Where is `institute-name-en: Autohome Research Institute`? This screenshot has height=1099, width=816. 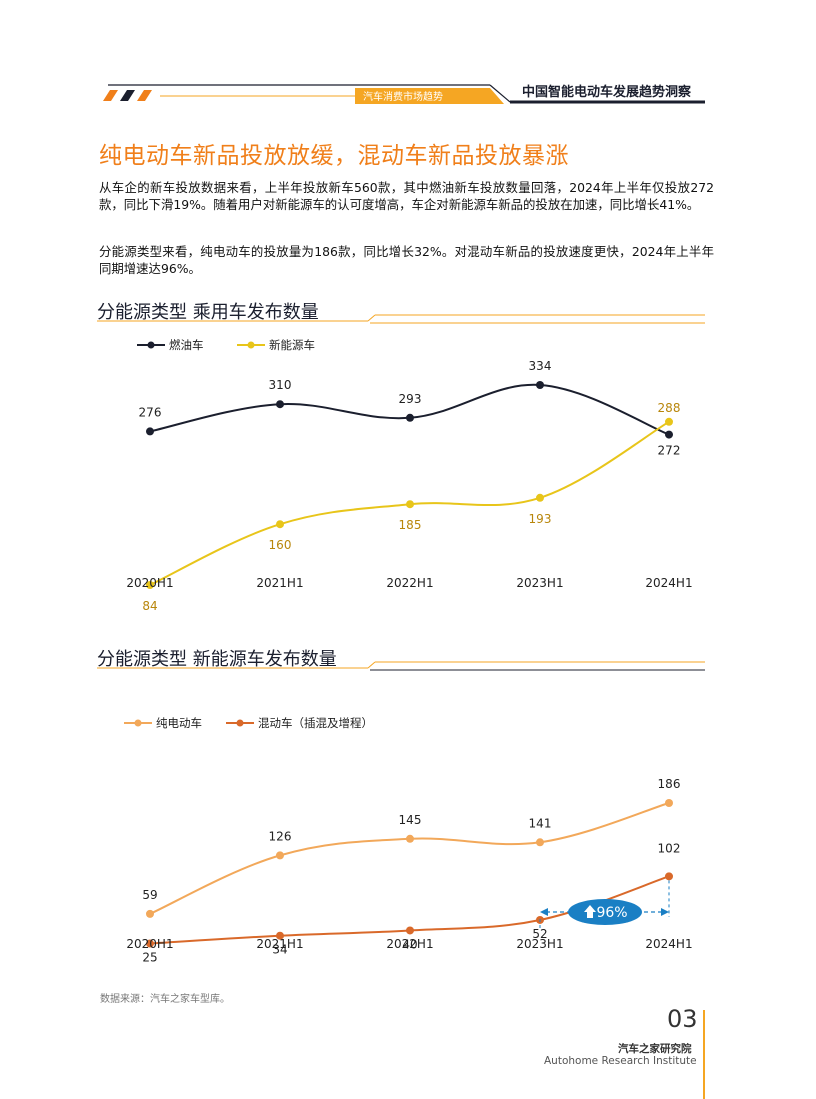
institute-name-en: Autohome Research Institute is located at coordinates (620, 1061).